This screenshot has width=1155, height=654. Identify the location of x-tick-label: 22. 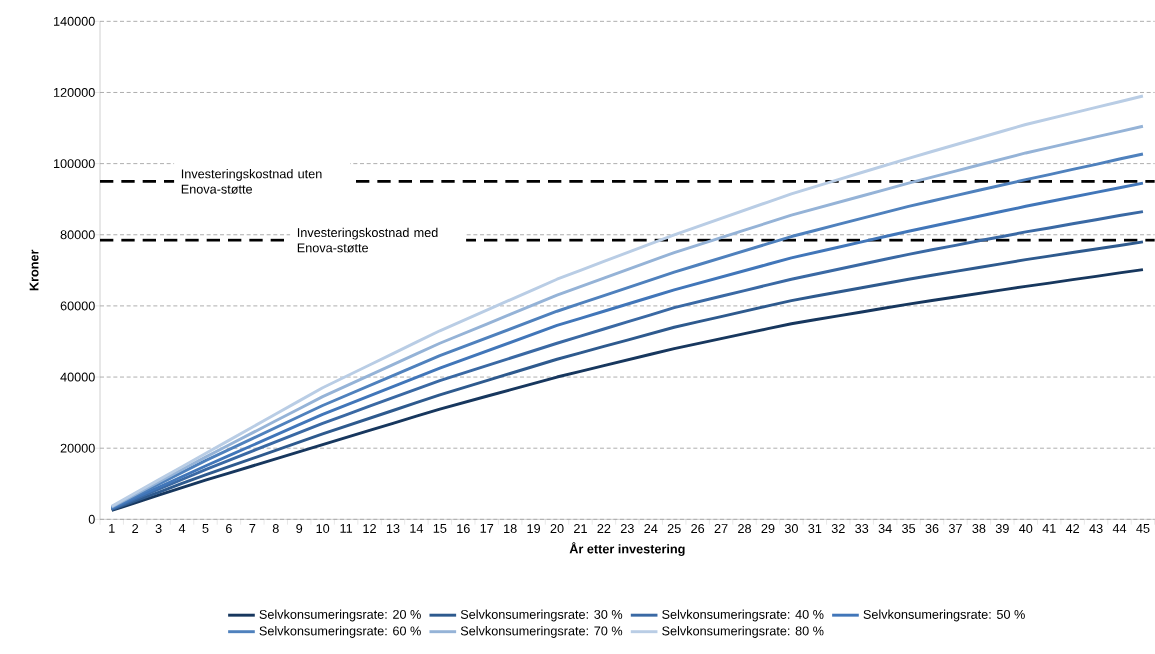
(604, 528).